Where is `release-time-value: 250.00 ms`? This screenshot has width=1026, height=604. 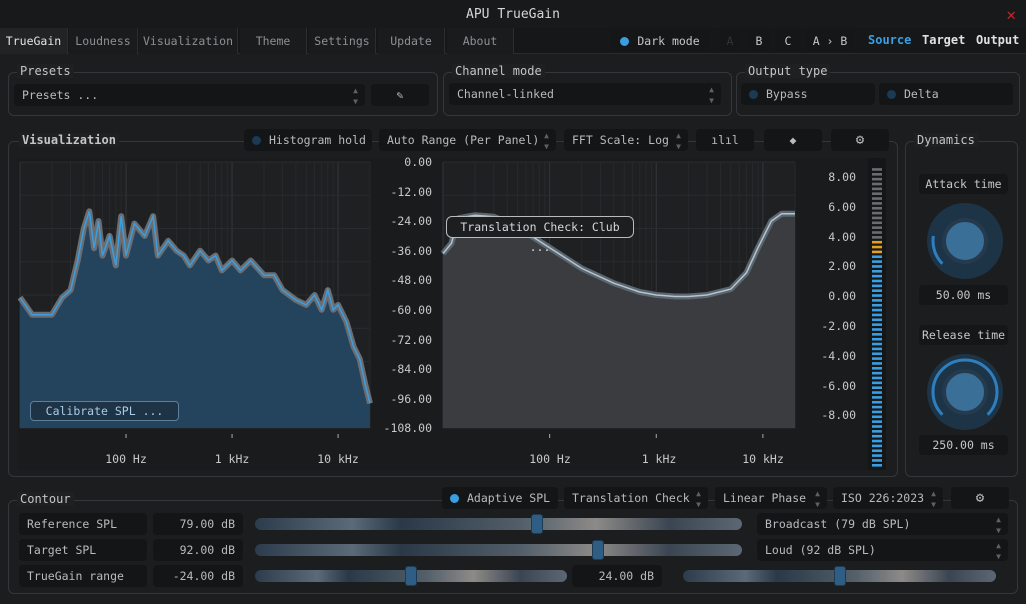 release-time-value: 250.00 ms is located at coordinates (963, 445).